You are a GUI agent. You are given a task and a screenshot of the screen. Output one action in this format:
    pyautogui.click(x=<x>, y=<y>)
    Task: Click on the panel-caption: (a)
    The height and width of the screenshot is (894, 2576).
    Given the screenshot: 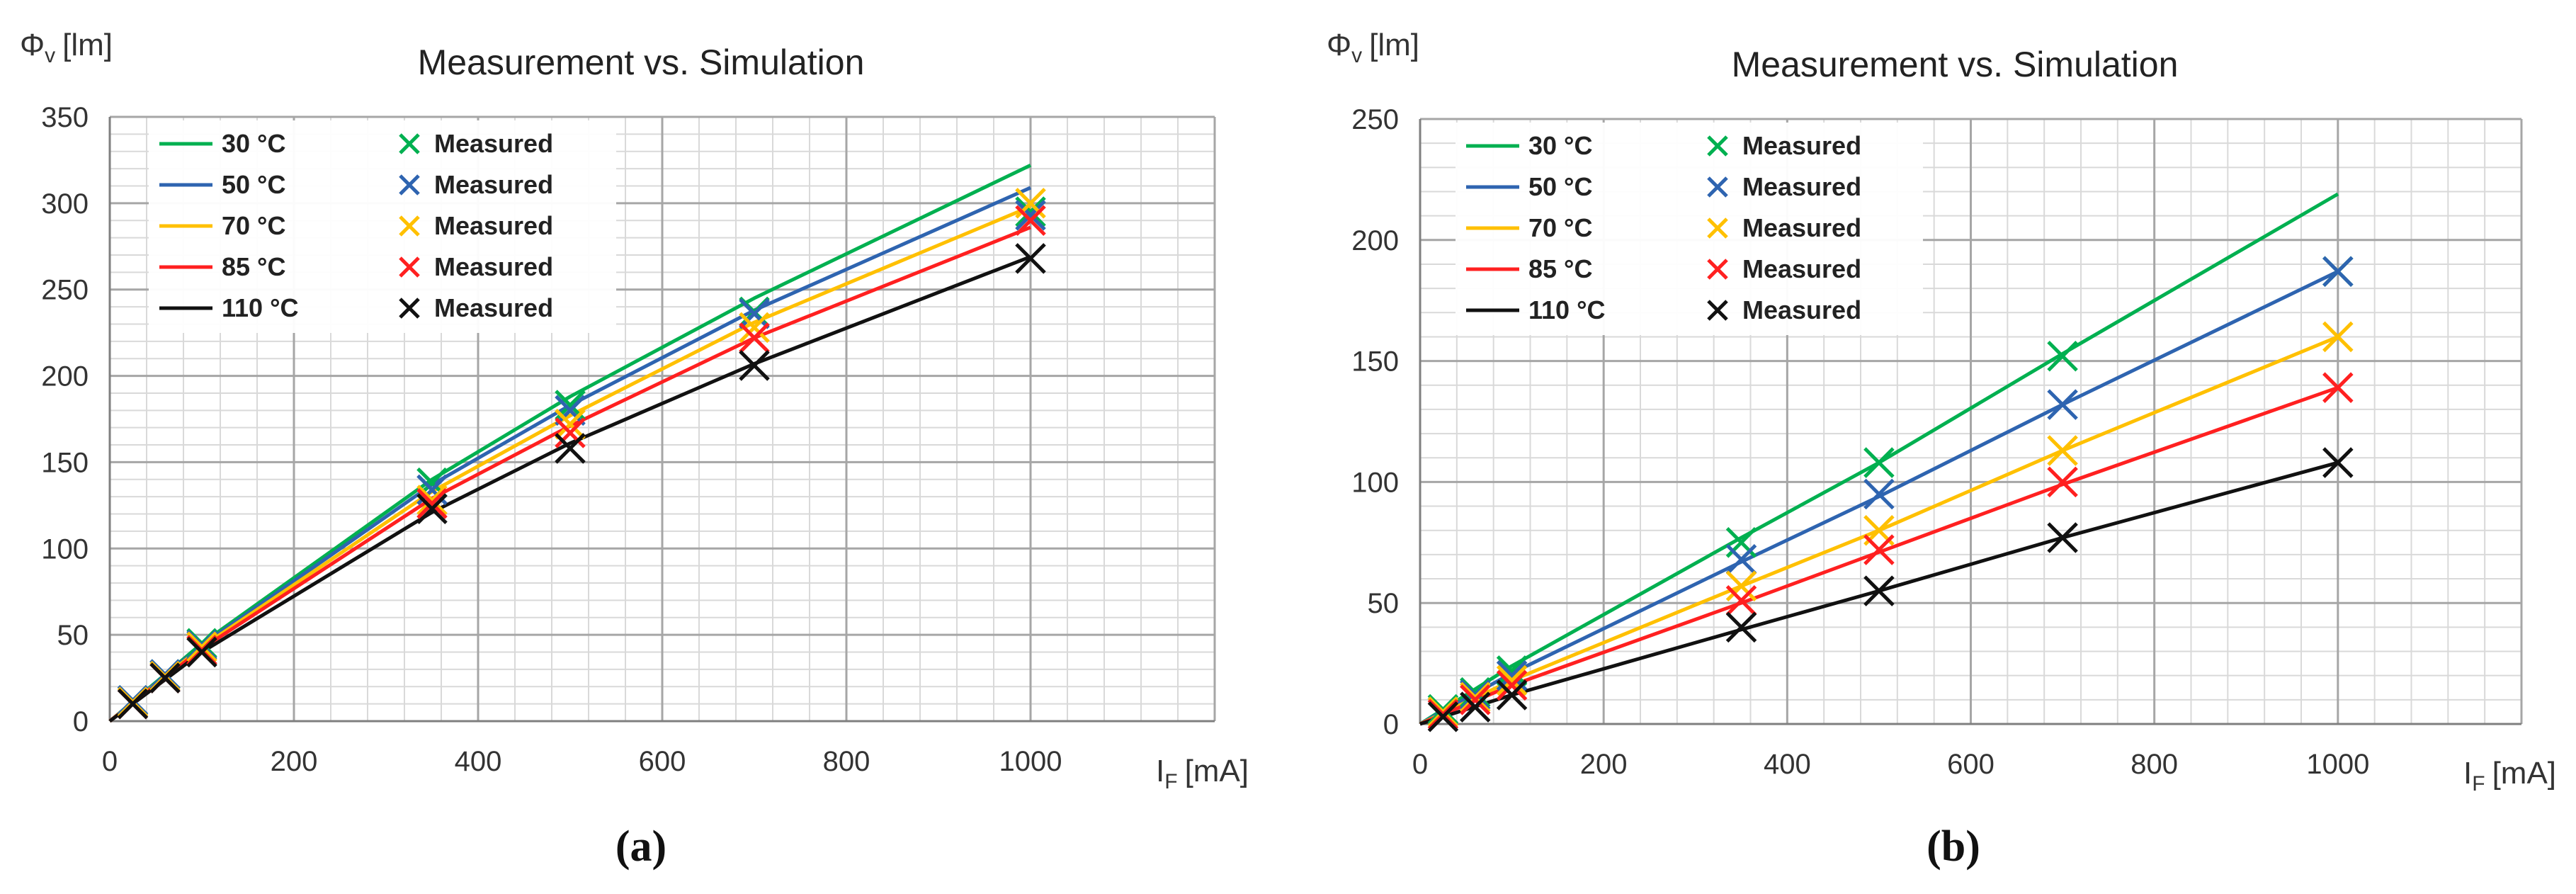 What is the action you would take?
    pyautogui.click(x=640, y=846)
    